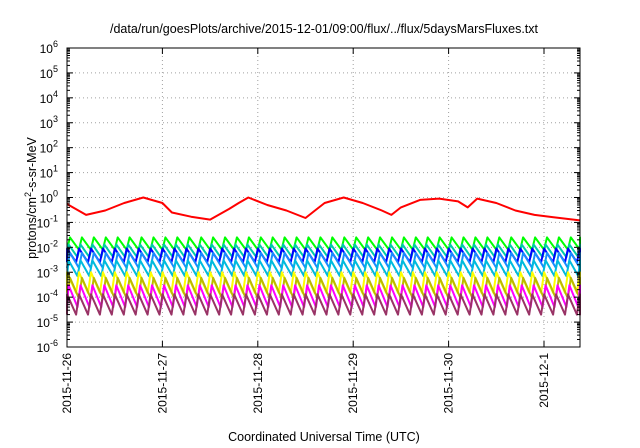 The height and width of the screenshot is (448, 640). What do you see at coordinates (32, 164) in the screenshot?
I see `y-axis-label-post: -s-sr-MeV` at bounding box center [32, 164].